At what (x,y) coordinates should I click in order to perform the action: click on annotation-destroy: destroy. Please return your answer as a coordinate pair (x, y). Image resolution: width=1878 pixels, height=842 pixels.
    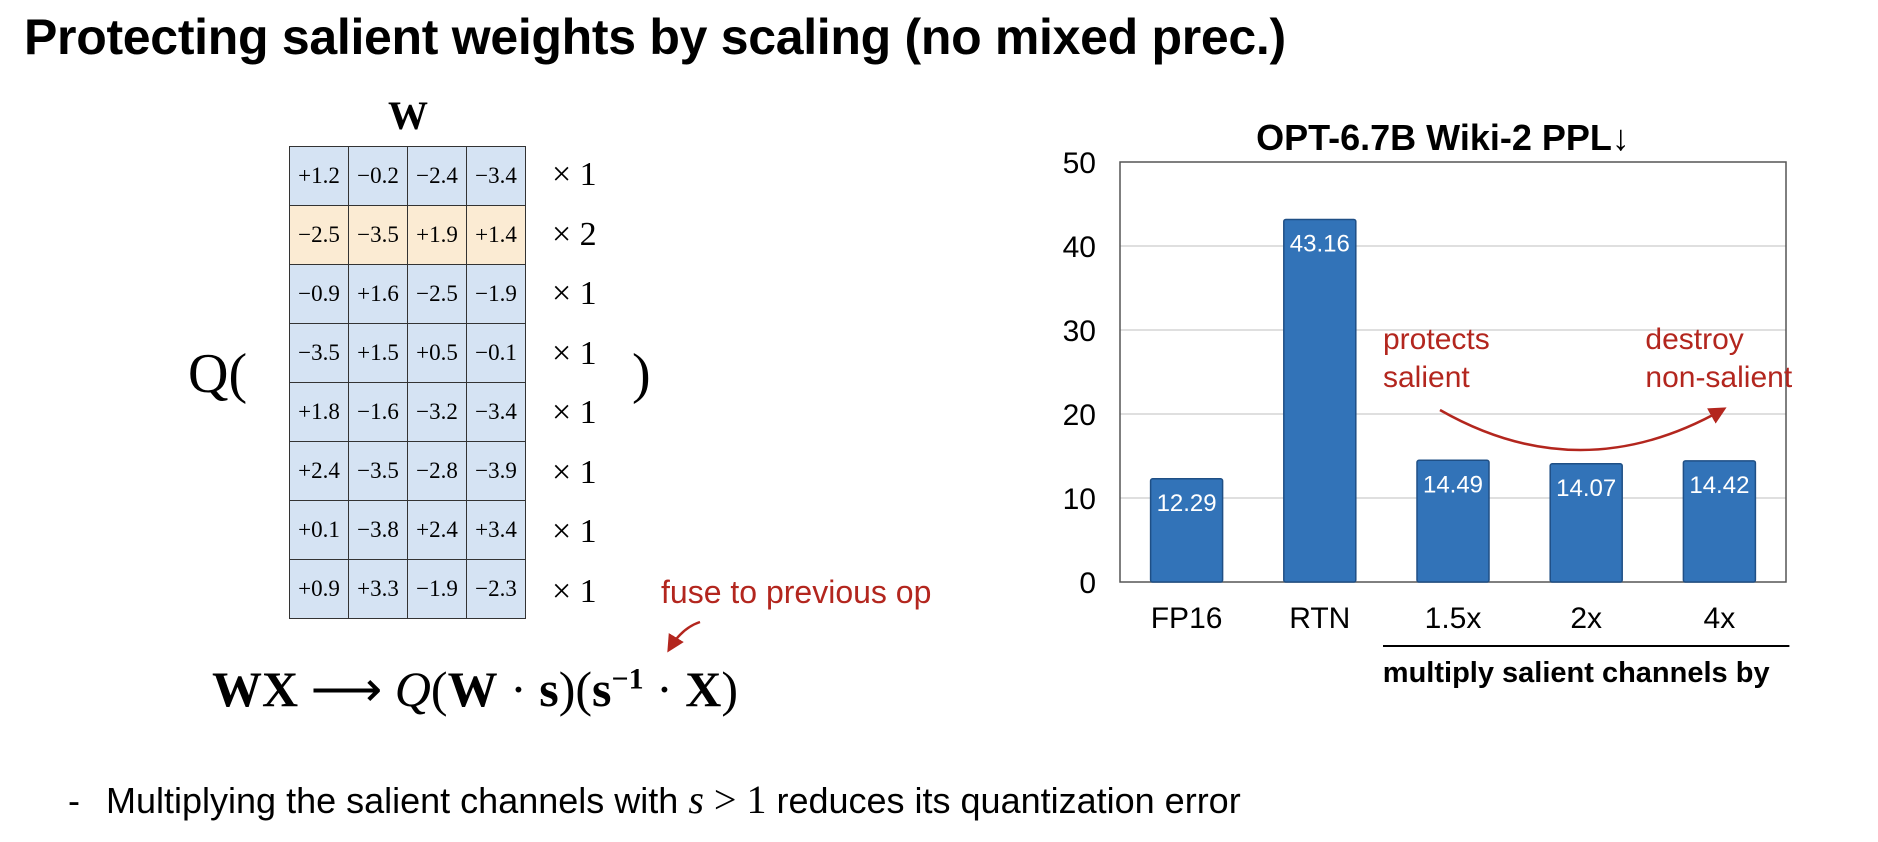
    Looking at the image, I should click on (1694, 339).